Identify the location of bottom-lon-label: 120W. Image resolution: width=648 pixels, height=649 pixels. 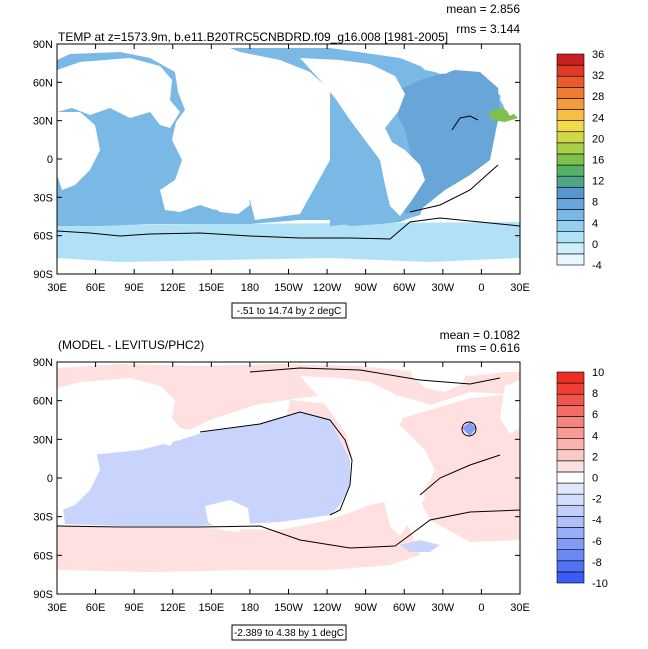
(327, 608).